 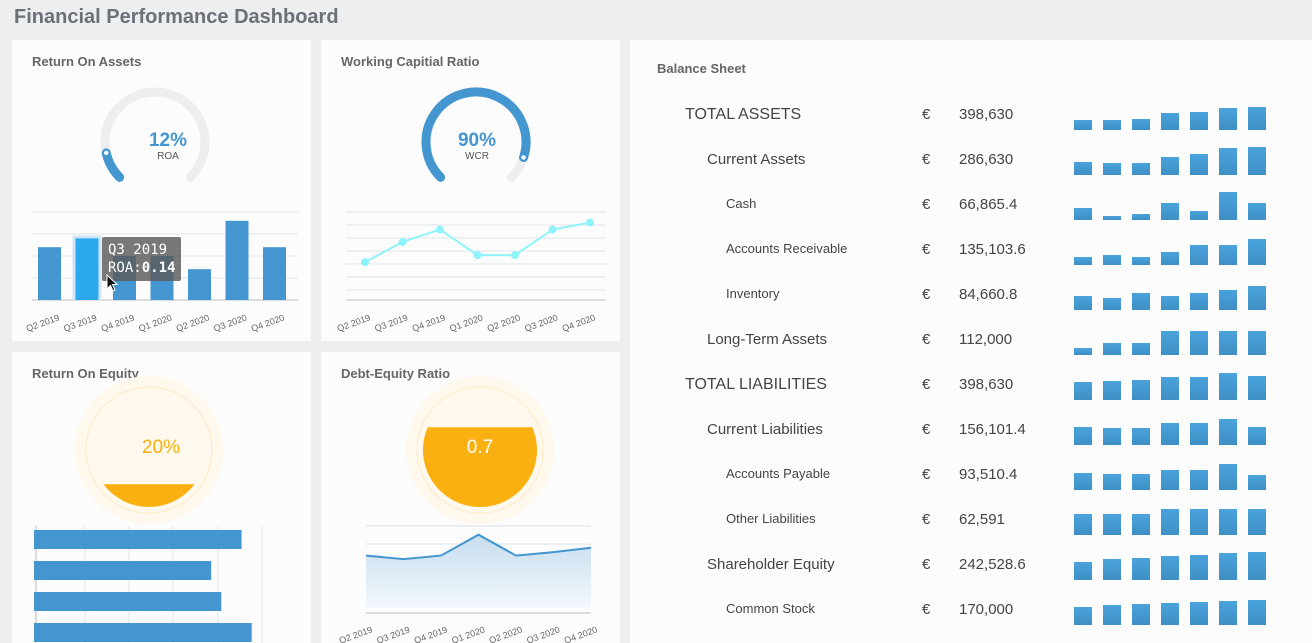 What do you see at coordinates (480, 450) in the screenshot?
I see `der-ring` at bounding box center [480, 450].